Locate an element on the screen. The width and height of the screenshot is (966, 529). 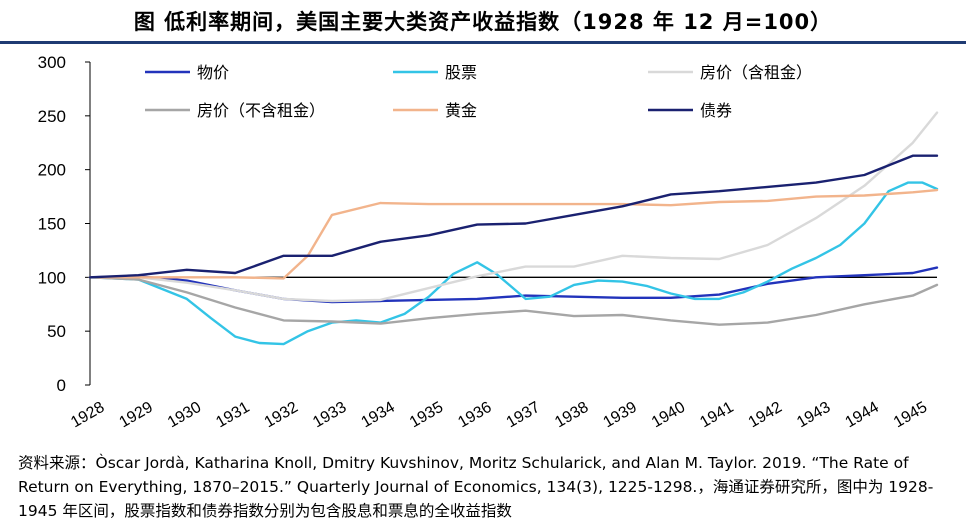
title-bar: 图 低利率期间，美国主要大类资产收益指数（1928 年 12 月=100） is located at coordinates (483, 22).